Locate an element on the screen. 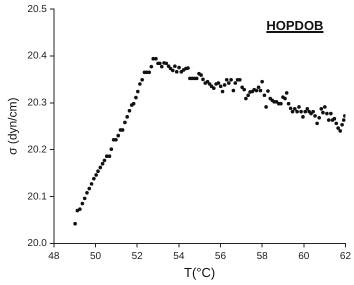  y-tick-label: 20.1 is located at coordinates (37, 196).